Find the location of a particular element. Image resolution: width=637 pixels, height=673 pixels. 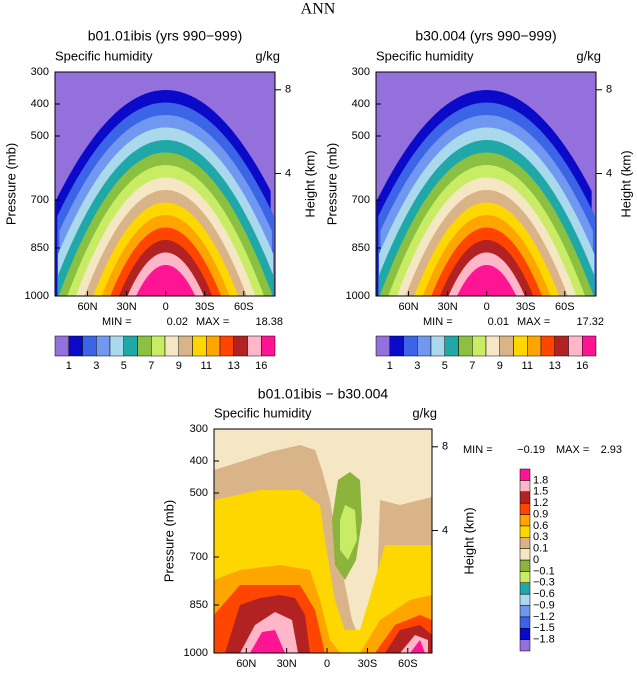

colorbar-label: 0.6 is located at coordinates (540, 526).